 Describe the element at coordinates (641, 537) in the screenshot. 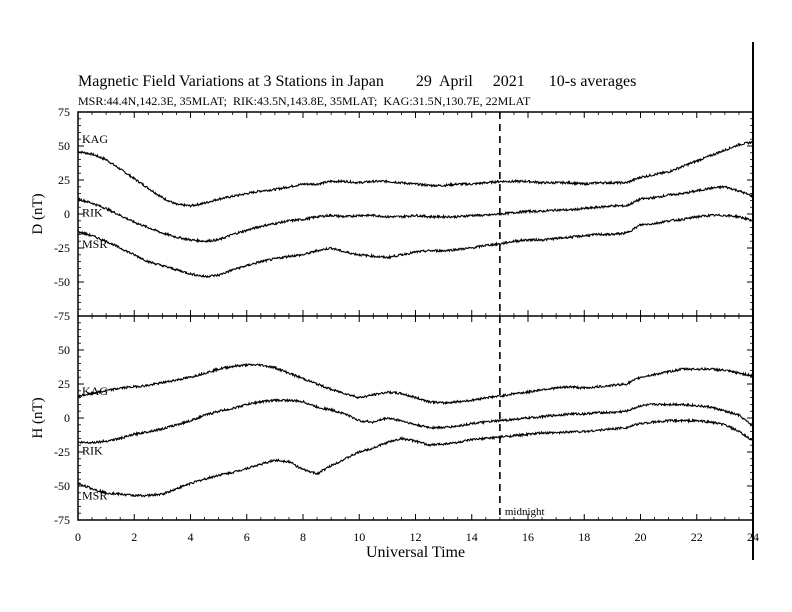

I see `x-tick-label: 20` at that location.